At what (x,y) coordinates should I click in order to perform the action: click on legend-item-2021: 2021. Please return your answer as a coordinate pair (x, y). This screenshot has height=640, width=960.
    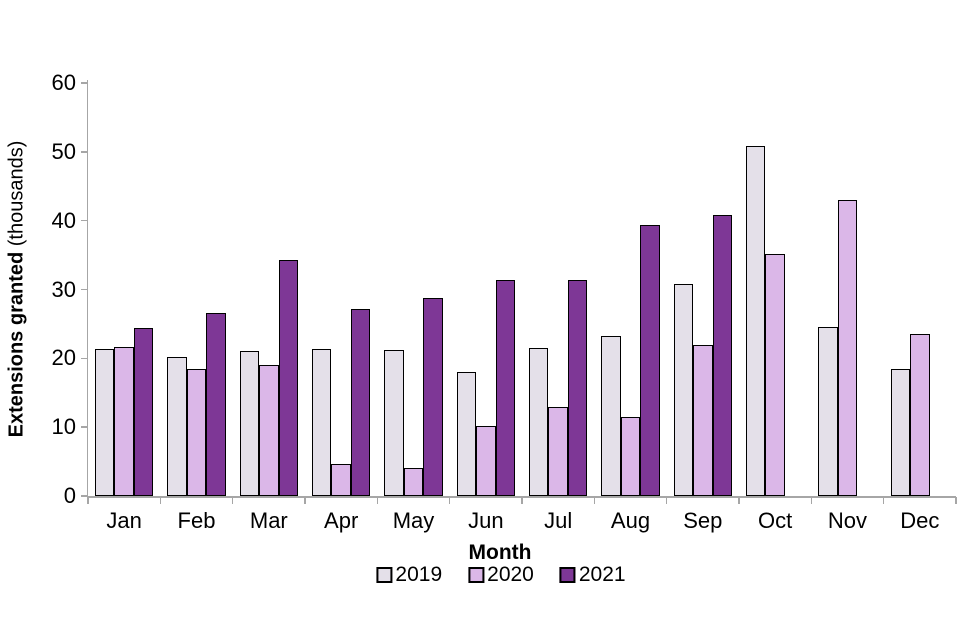
    Looking at the image, I should click on (592, 575).